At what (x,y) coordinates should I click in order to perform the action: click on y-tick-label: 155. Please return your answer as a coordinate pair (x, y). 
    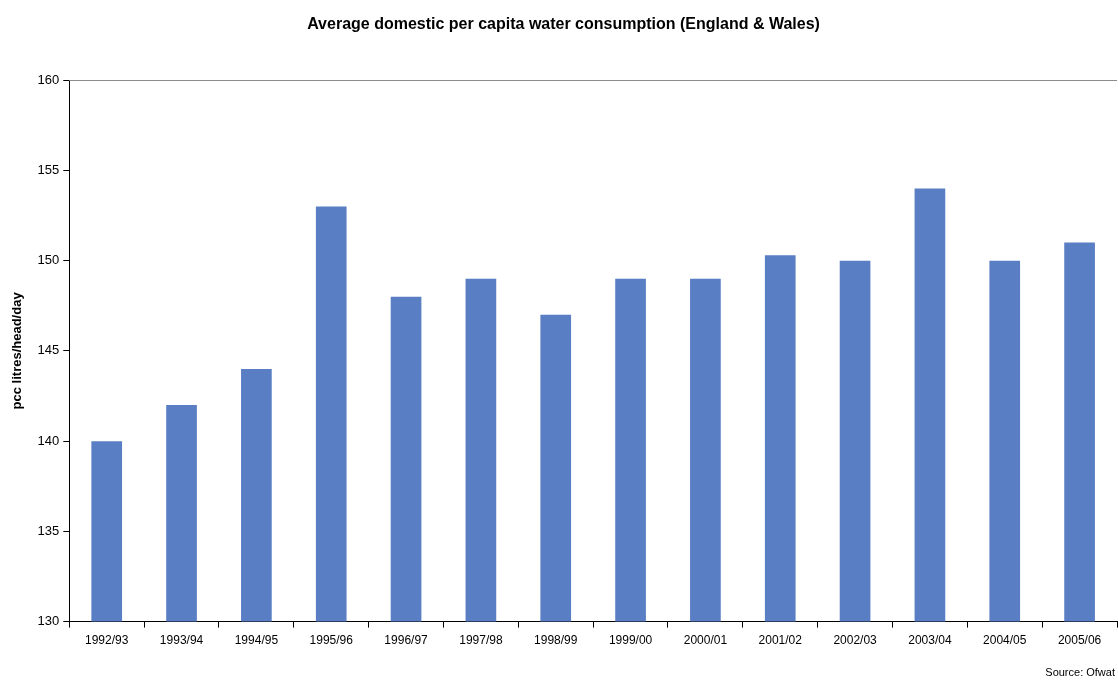
    Looking at the image, I should click on (48, 170).